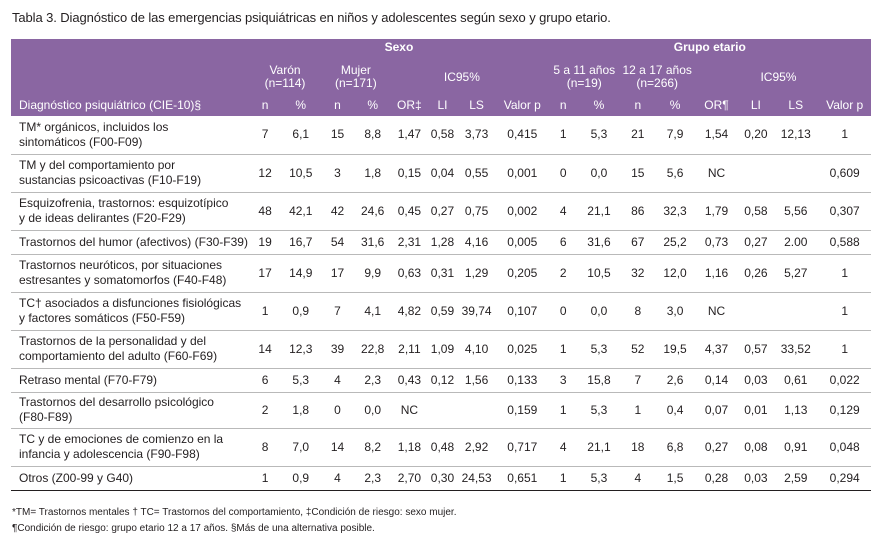  I want to click on table-cell: 21,1, so click(599, 210).